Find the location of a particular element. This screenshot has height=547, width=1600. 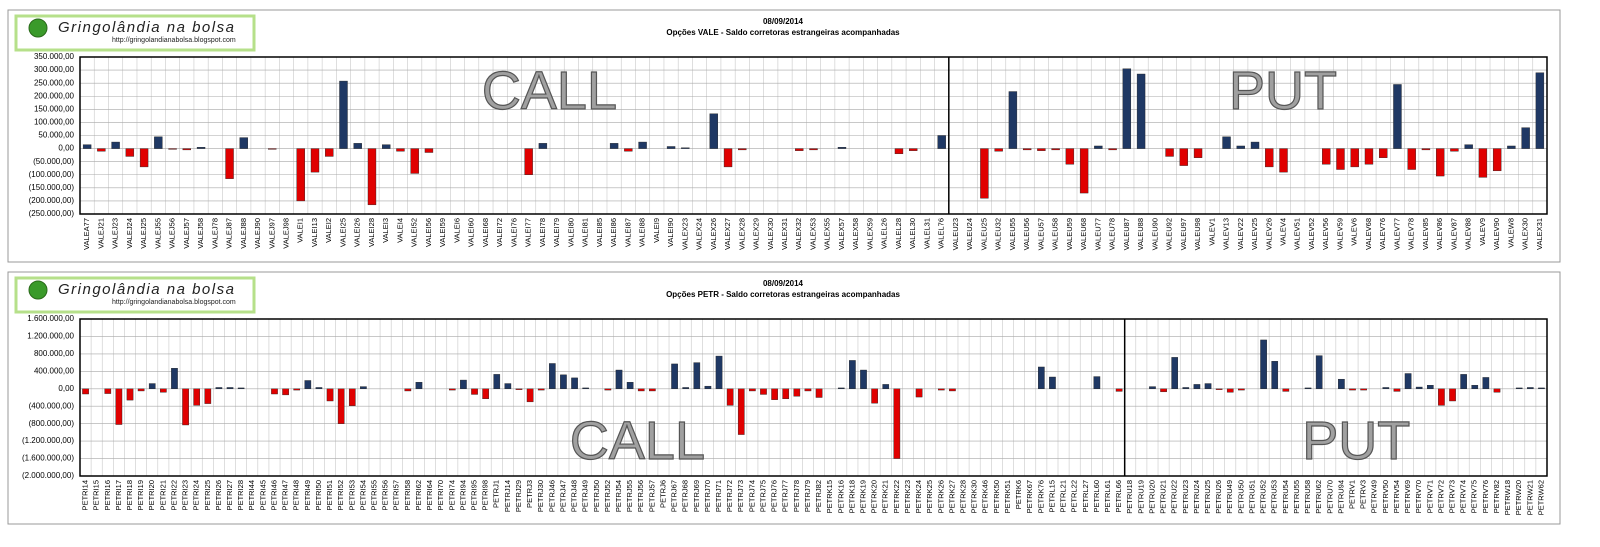

x-tick-label: PETRW18 is located at coordinates (1507, 497).